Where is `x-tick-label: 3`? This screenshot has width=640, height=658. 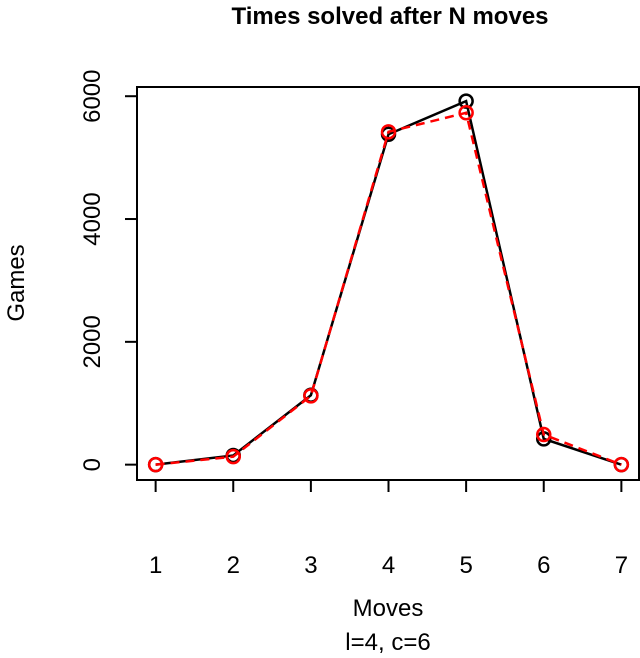
x-tick-label: 3 is located at coordinates (310, 565).